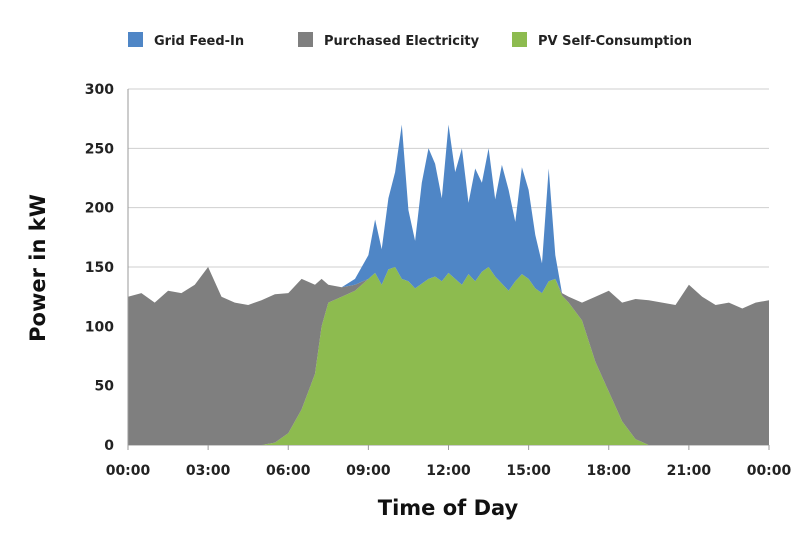  I want to click on x-tick-label: 21:00, so click(689, 471).